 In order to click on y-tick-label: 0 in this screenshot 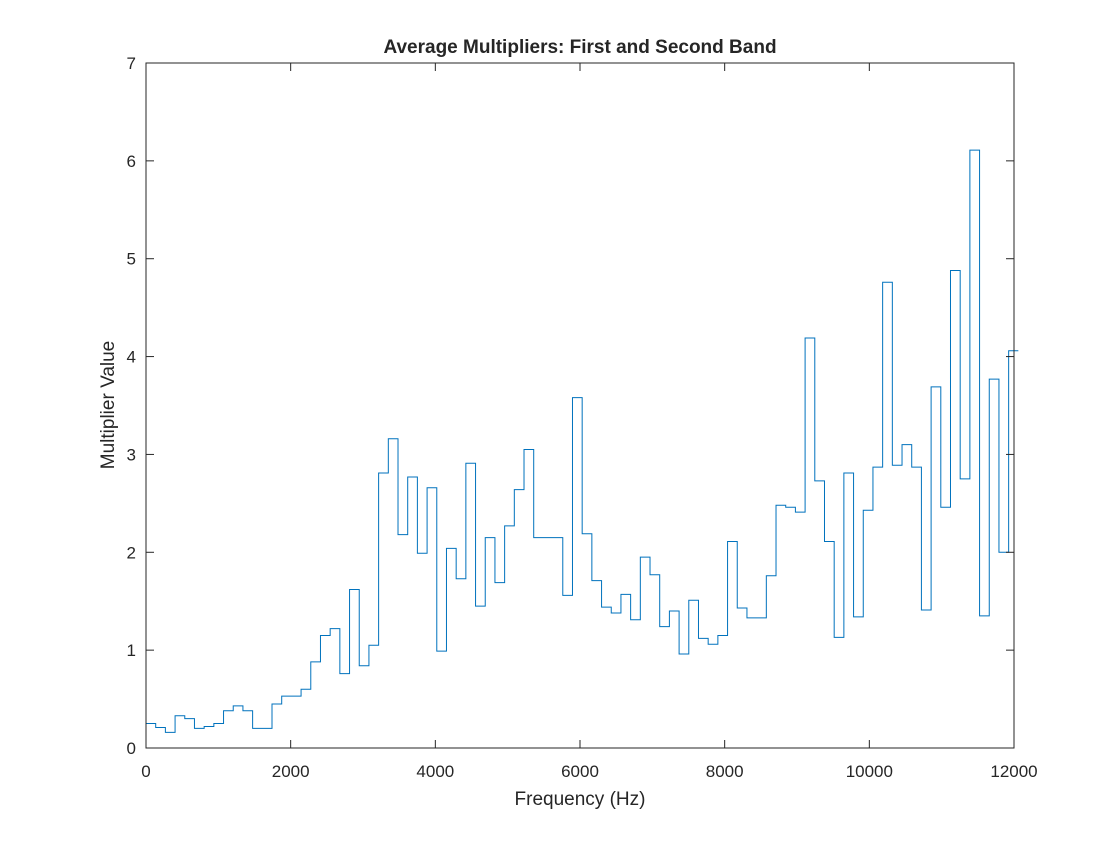, I will do `click(131, 748)`.